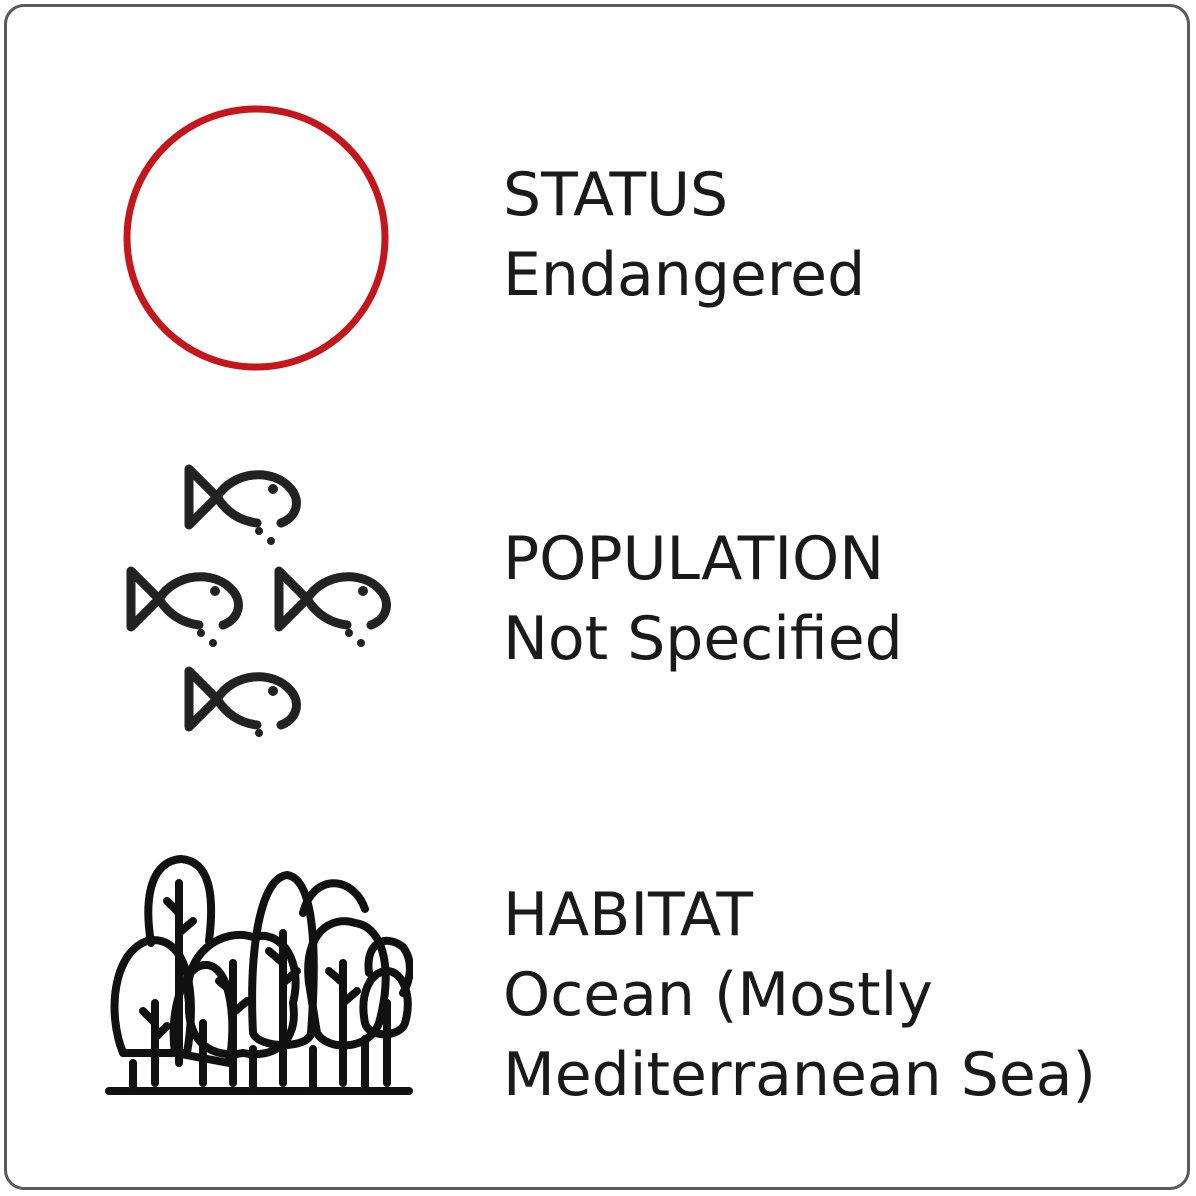  Describe the element at coordinates (718, 995) in the screenshot. I see `habitat-value-line-1: Ocean (Mostly` at that location.